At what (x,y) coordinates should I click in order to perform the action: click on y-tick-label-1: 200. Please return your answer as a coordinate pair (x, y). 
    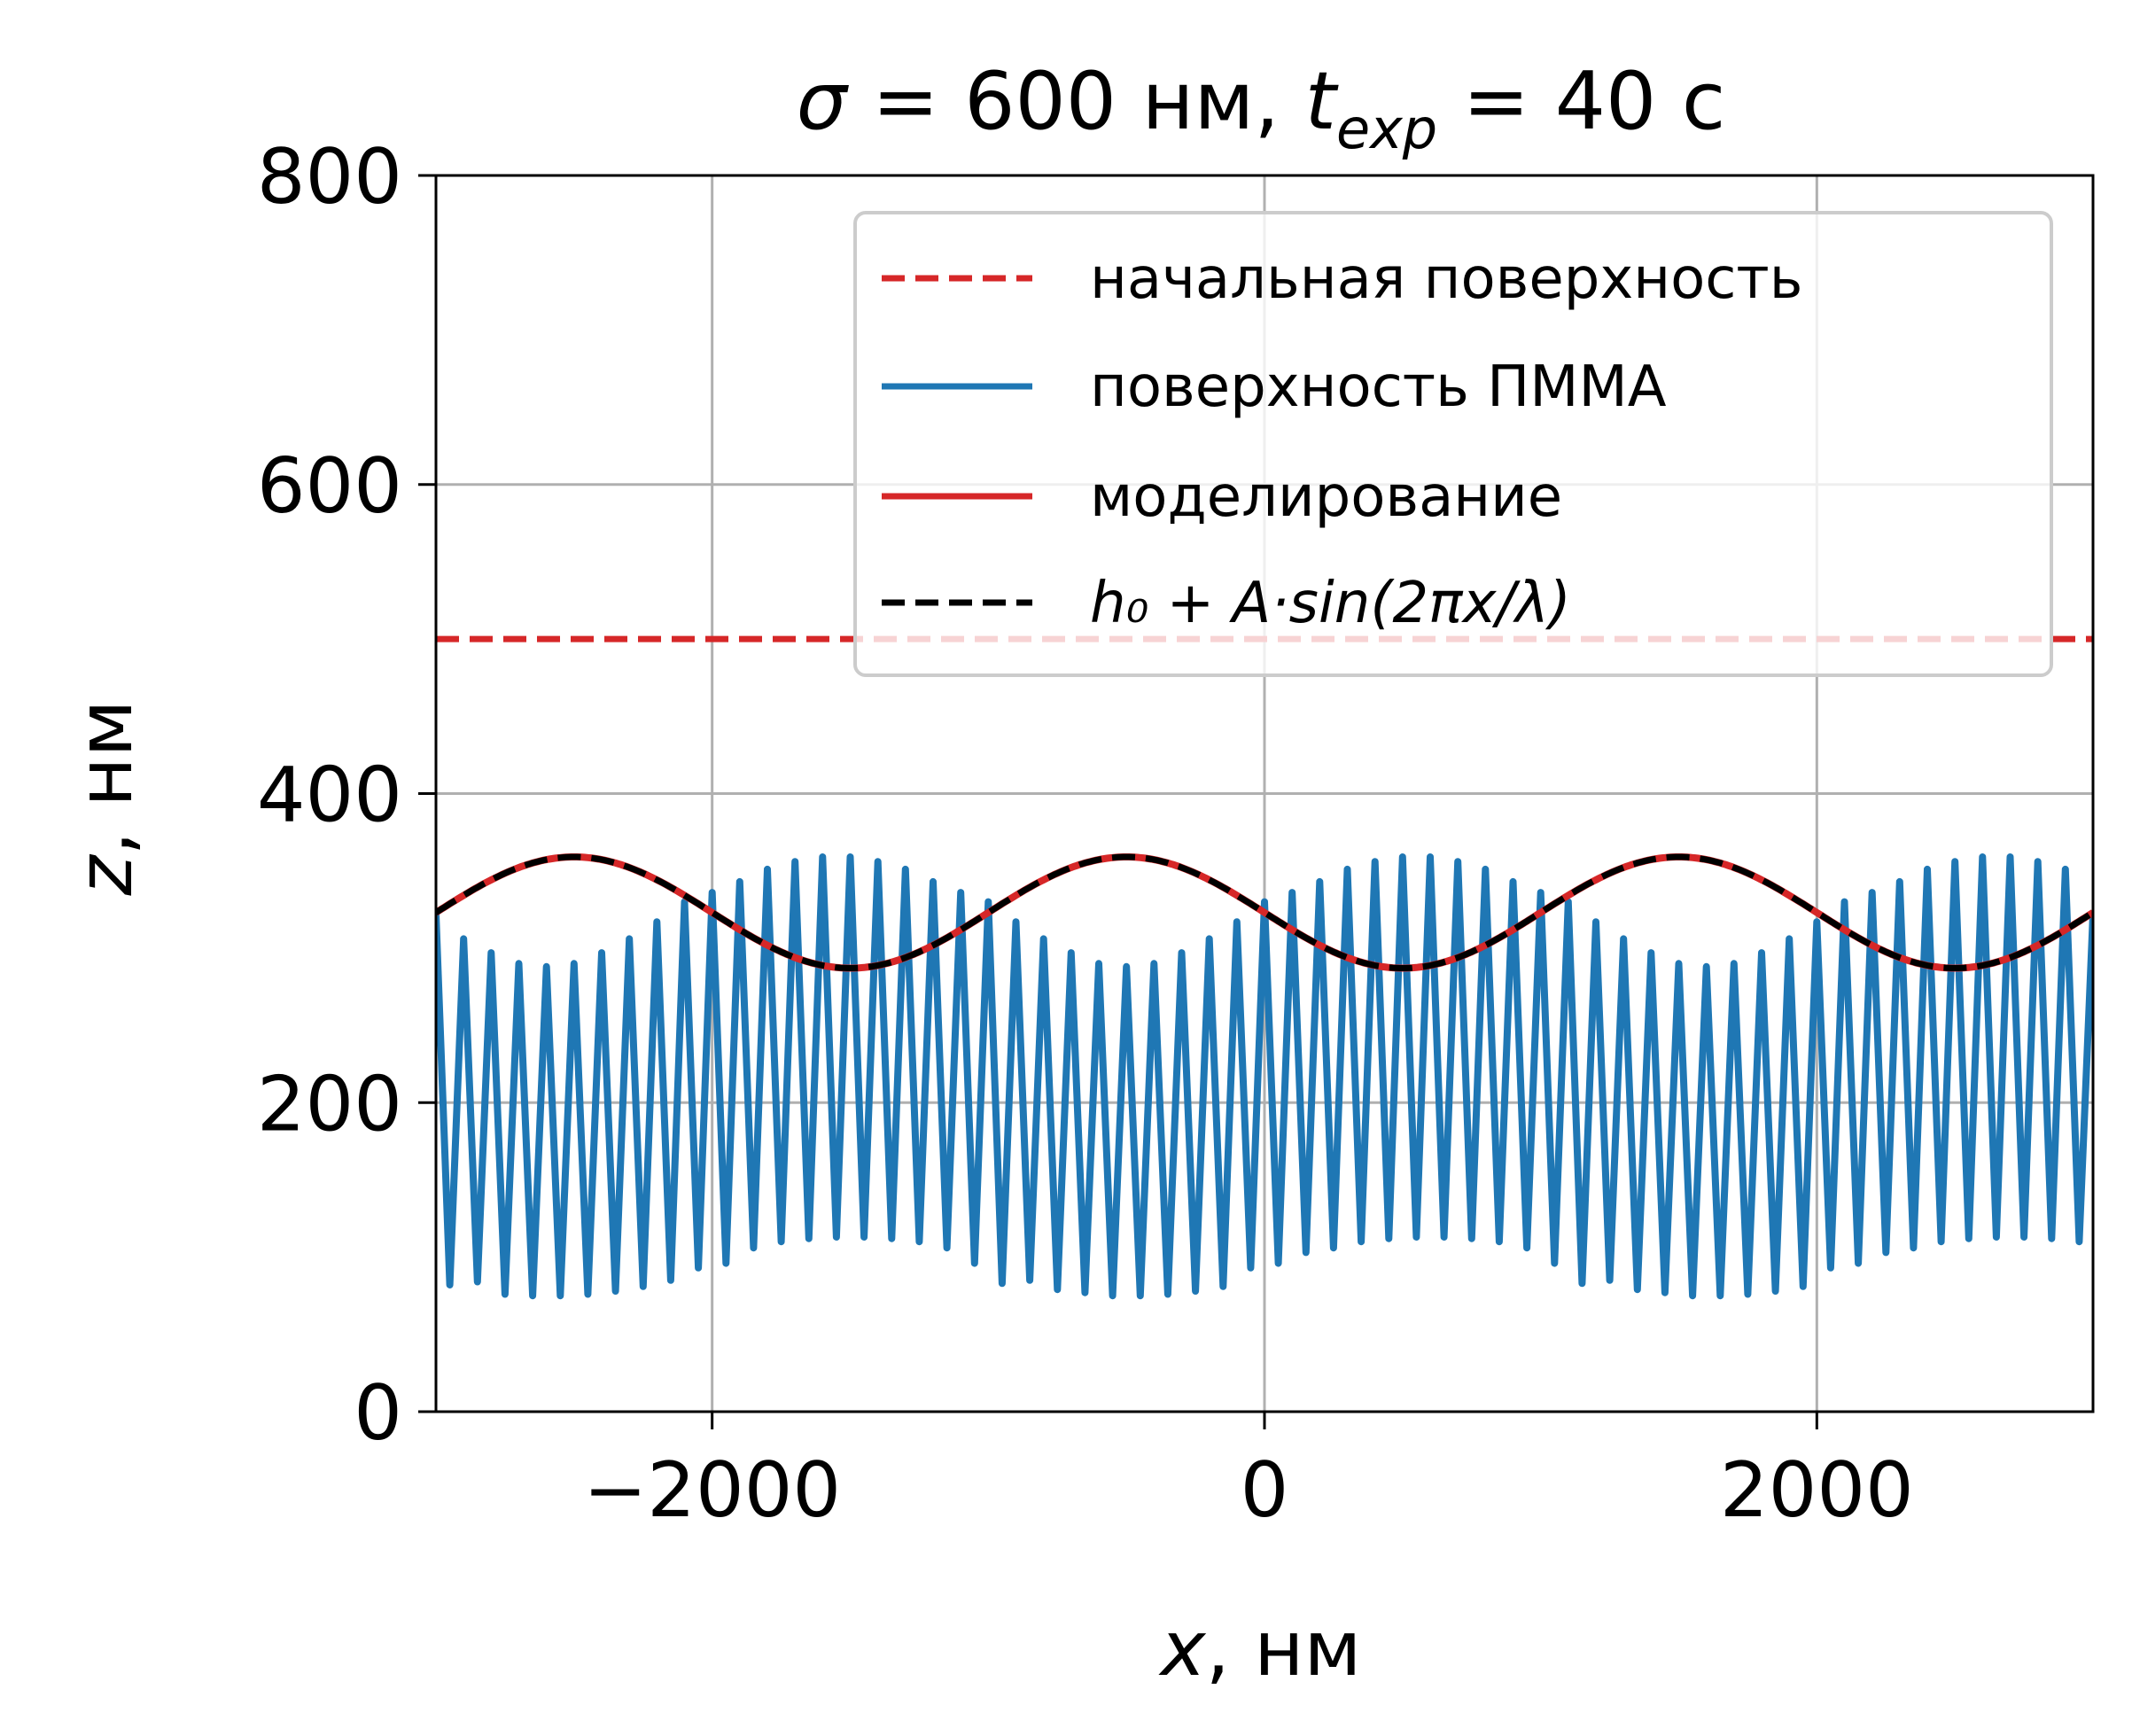
    Looking at the image, I should click on (329, 1104).